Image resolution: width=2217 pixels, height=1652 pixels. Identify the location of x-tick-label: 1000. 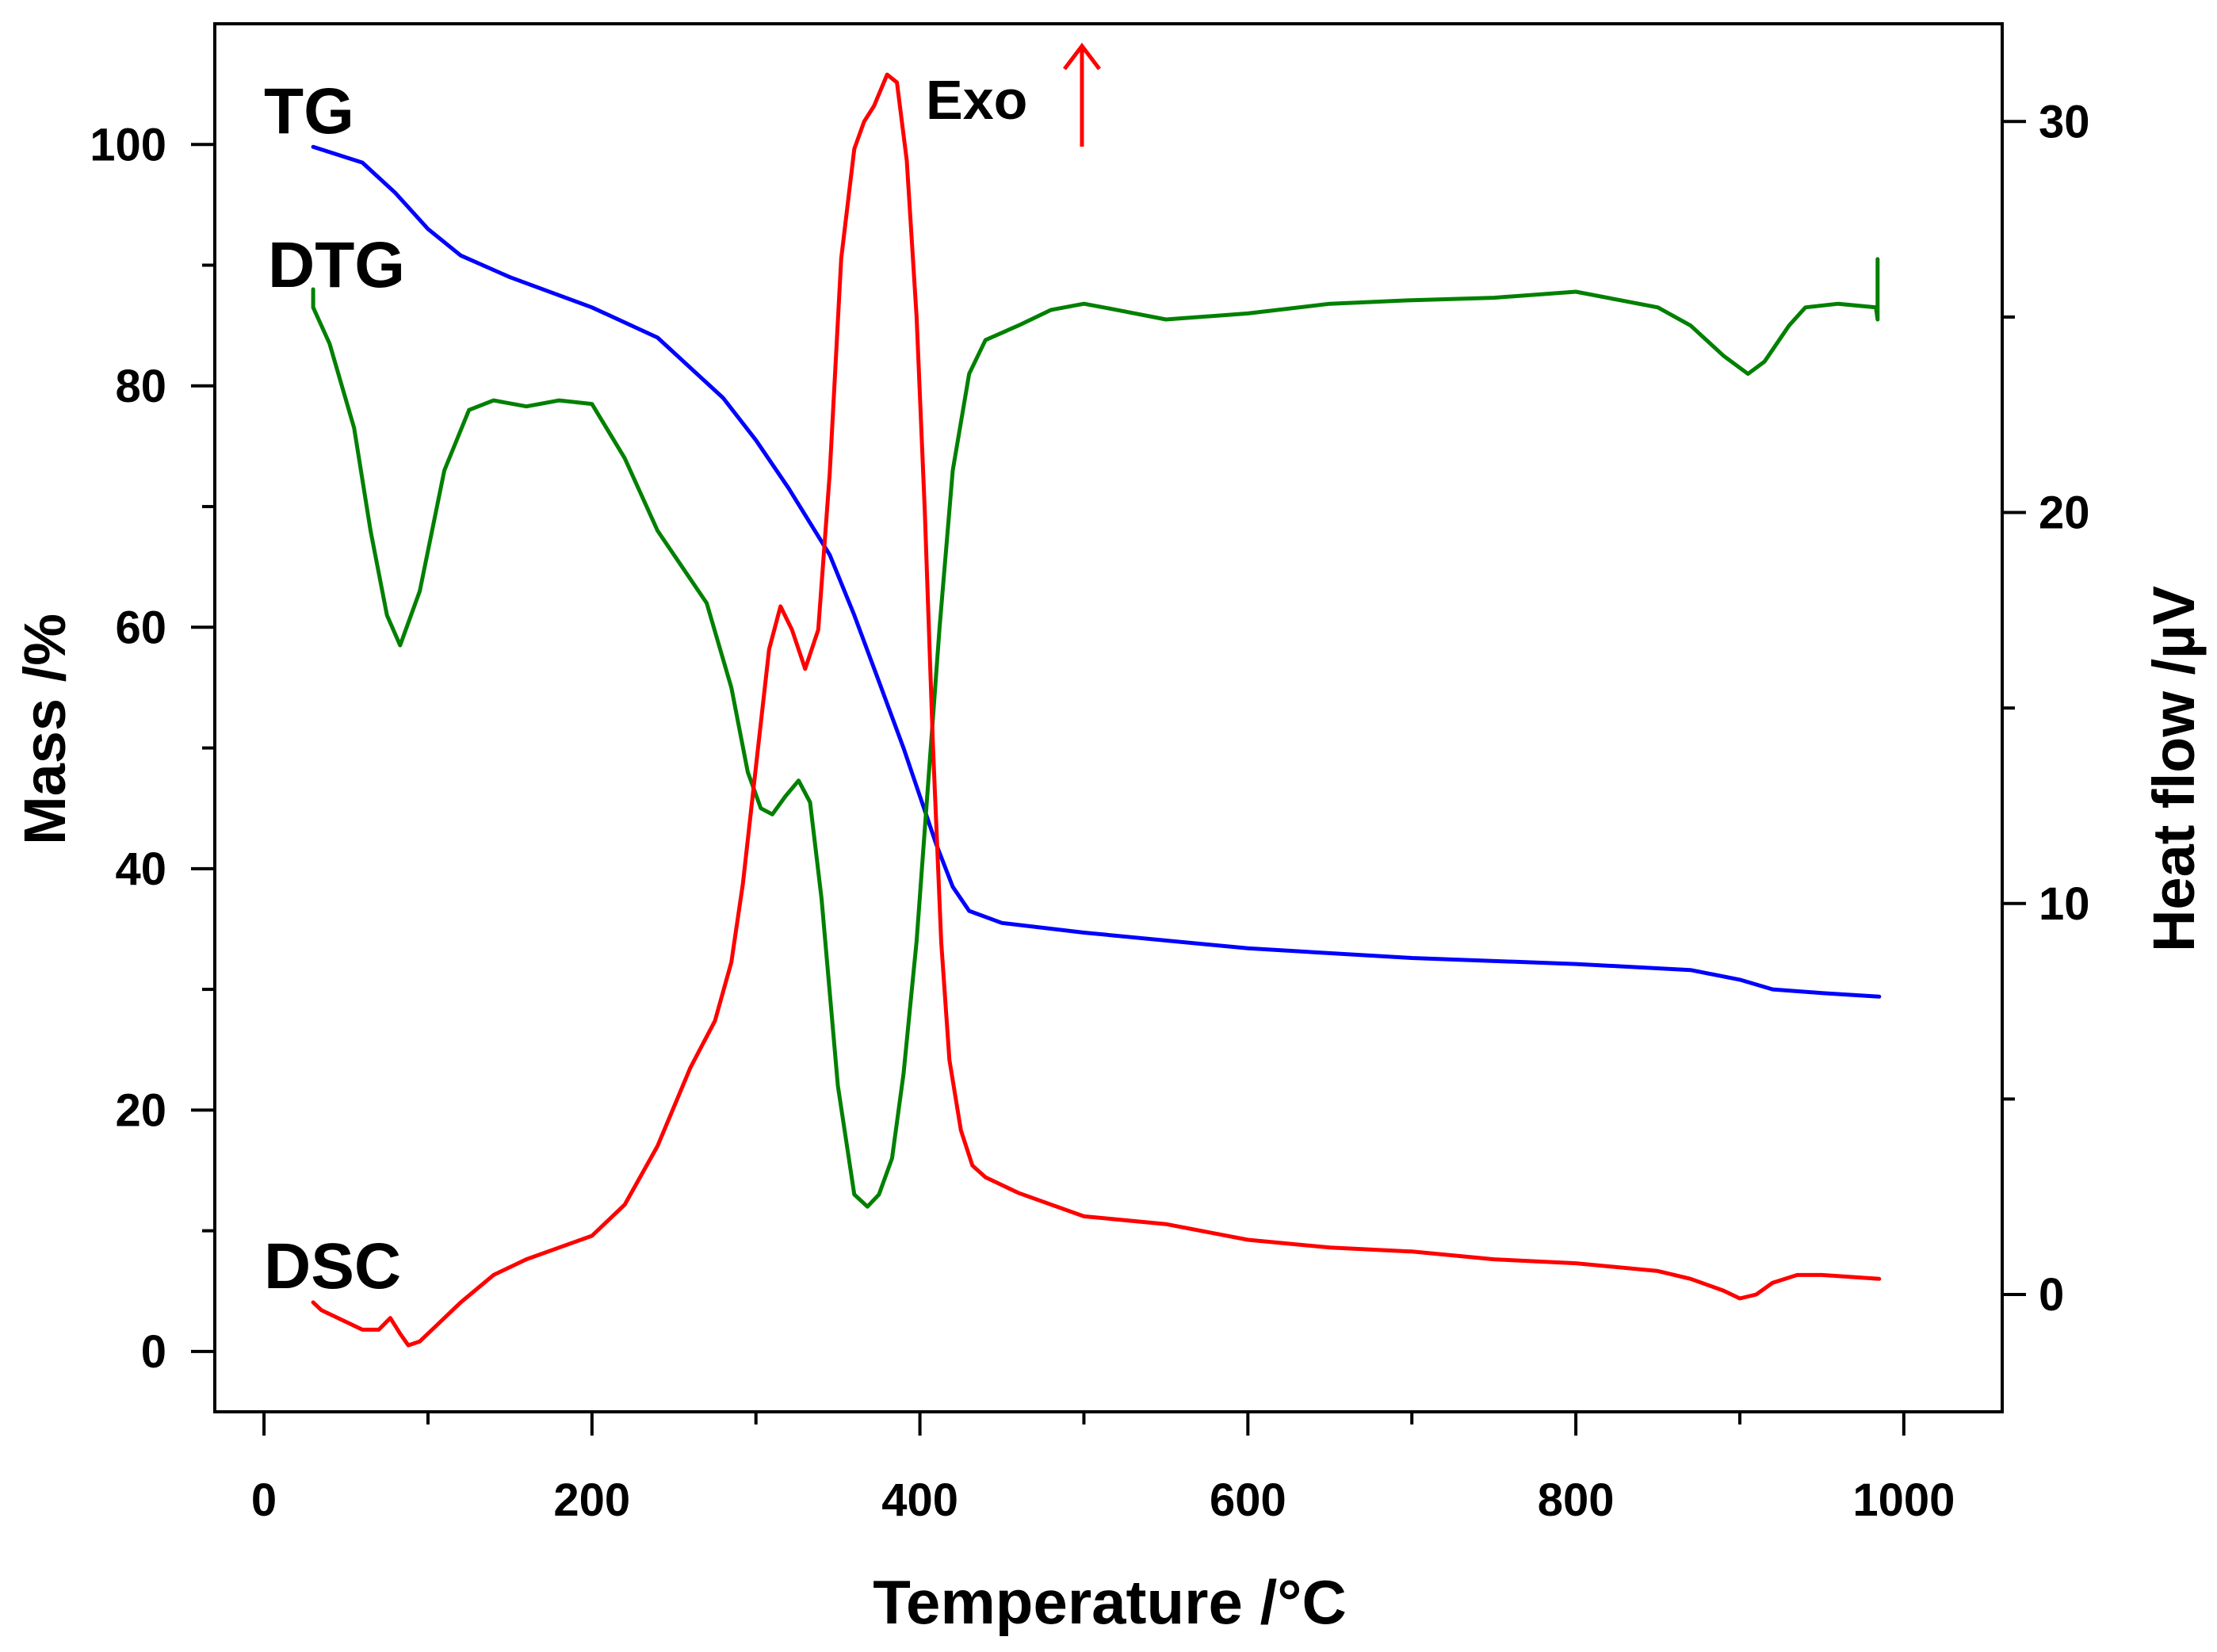
(1904, 1500).